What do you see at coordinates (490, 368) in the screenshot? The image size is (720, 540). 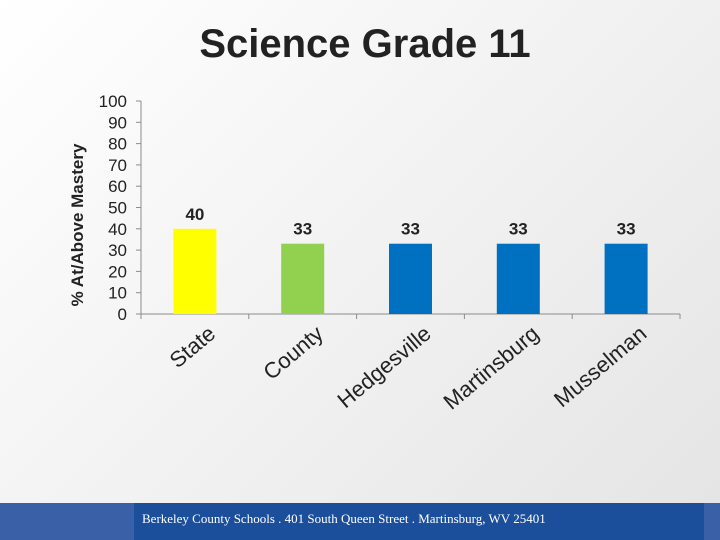 I see `category-label: Martinsburg` at bounding box center [490, 368].